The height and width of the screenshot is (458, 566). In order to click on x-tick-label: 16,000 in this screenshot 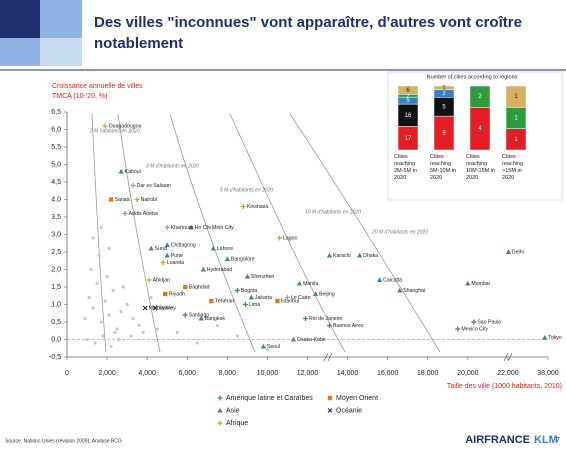, I will do `click(388, 373)`.